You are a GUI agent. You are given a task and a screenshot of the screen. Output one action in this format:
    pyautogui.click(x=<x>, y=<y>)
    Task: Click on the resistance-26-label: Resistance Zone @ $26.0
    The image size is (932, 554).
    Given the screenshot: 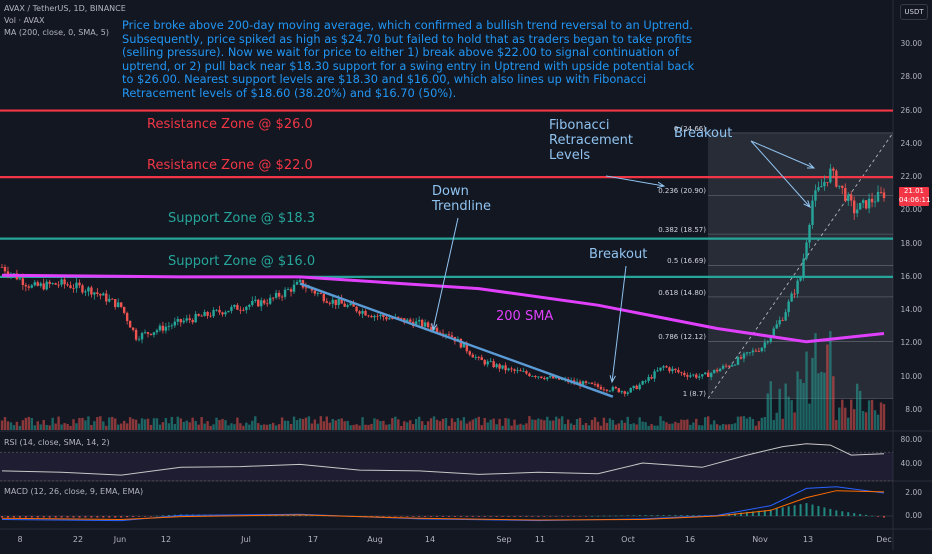 What is the action you would take?
    pyautogui.click(x=230, y=124)
    